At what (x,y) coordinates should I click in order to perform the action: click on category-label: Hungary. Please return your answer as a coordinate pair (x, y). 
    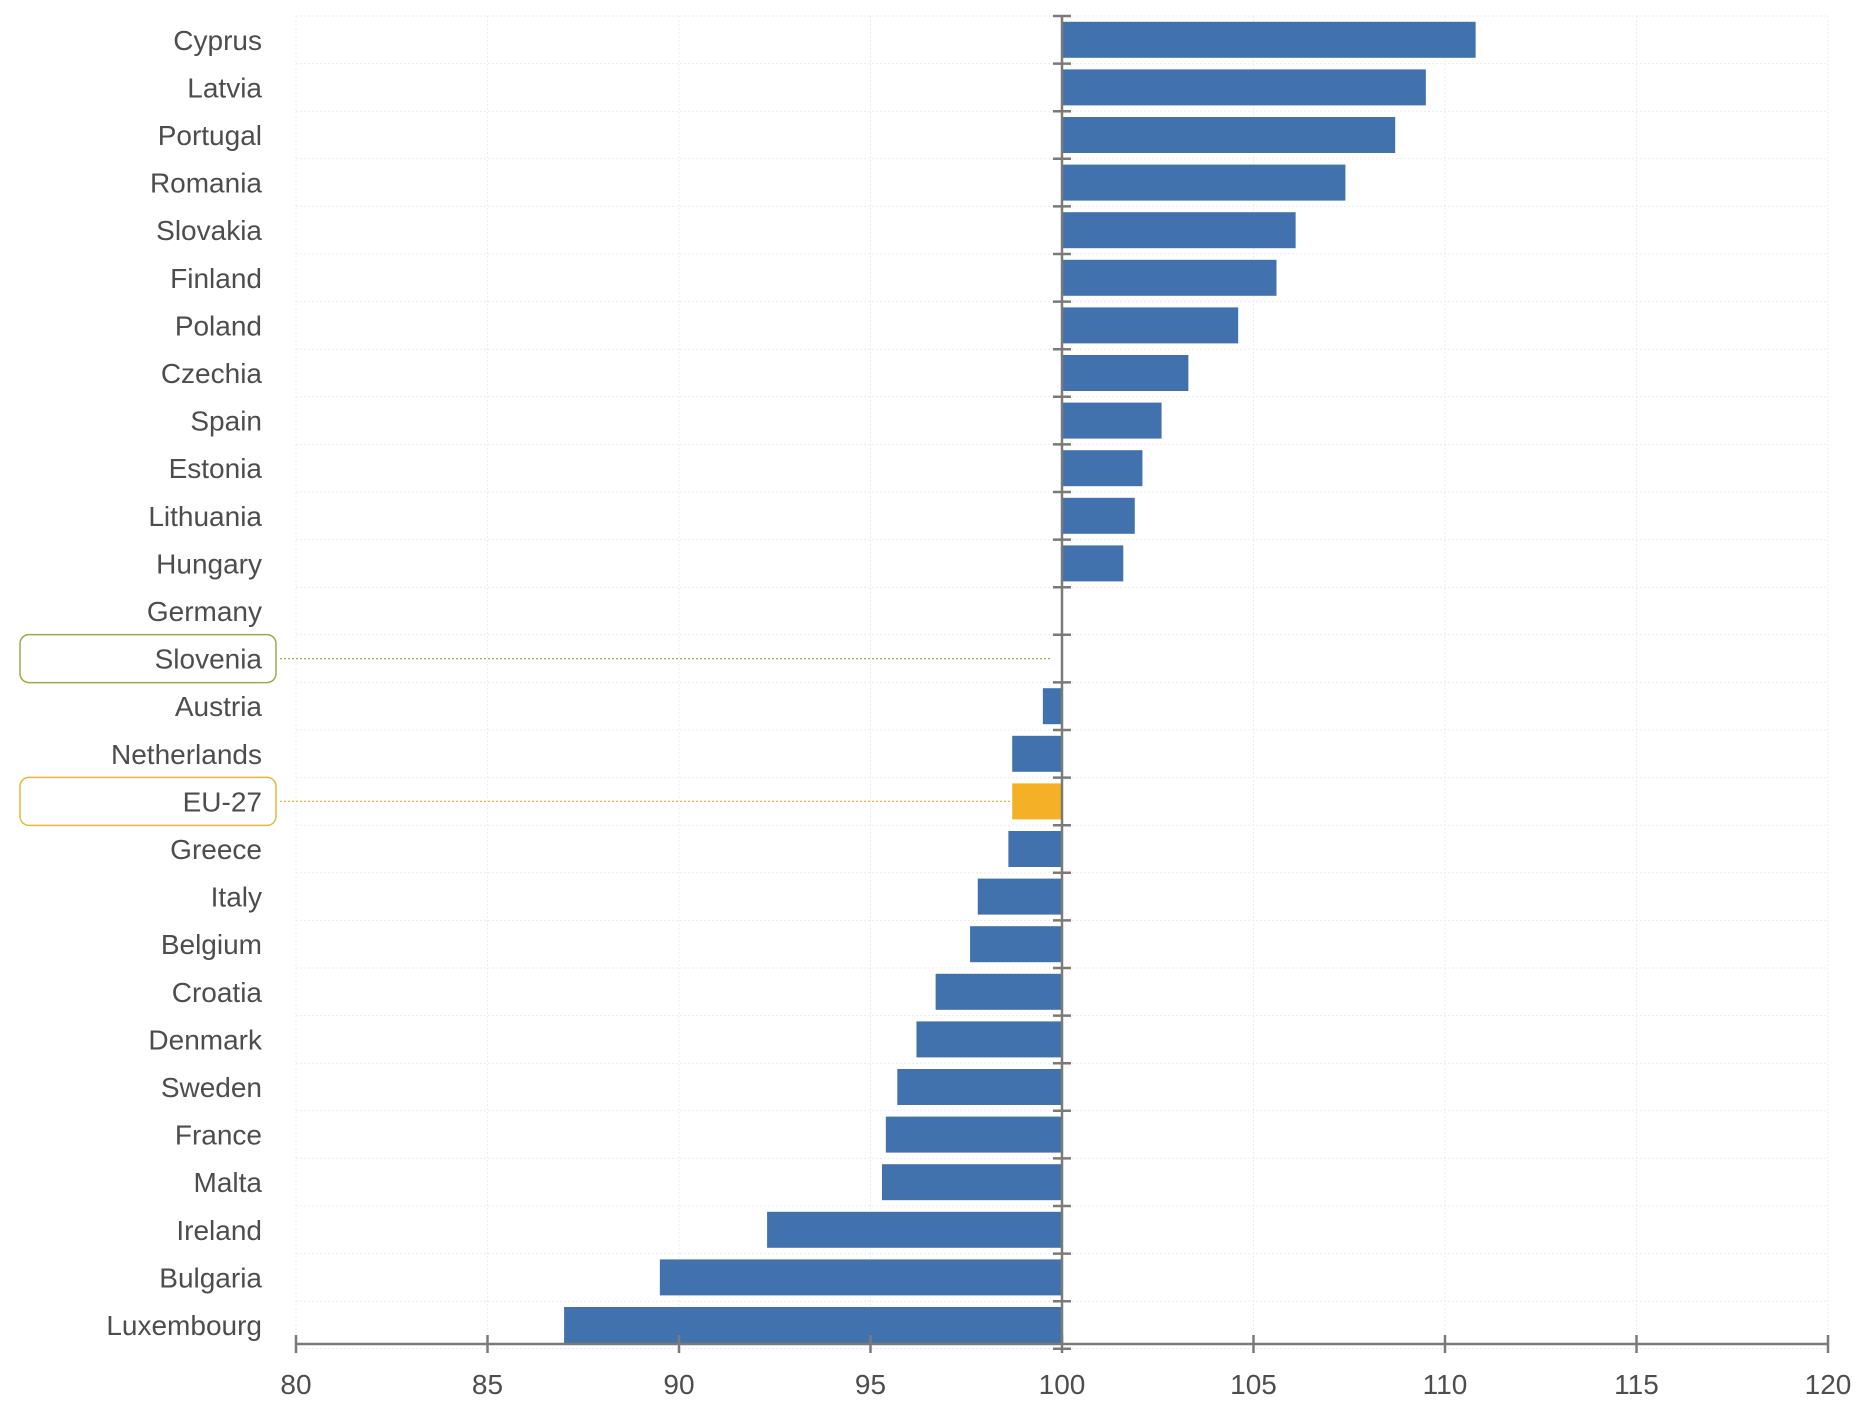
    Looking at the image, I should click on (209, 563).